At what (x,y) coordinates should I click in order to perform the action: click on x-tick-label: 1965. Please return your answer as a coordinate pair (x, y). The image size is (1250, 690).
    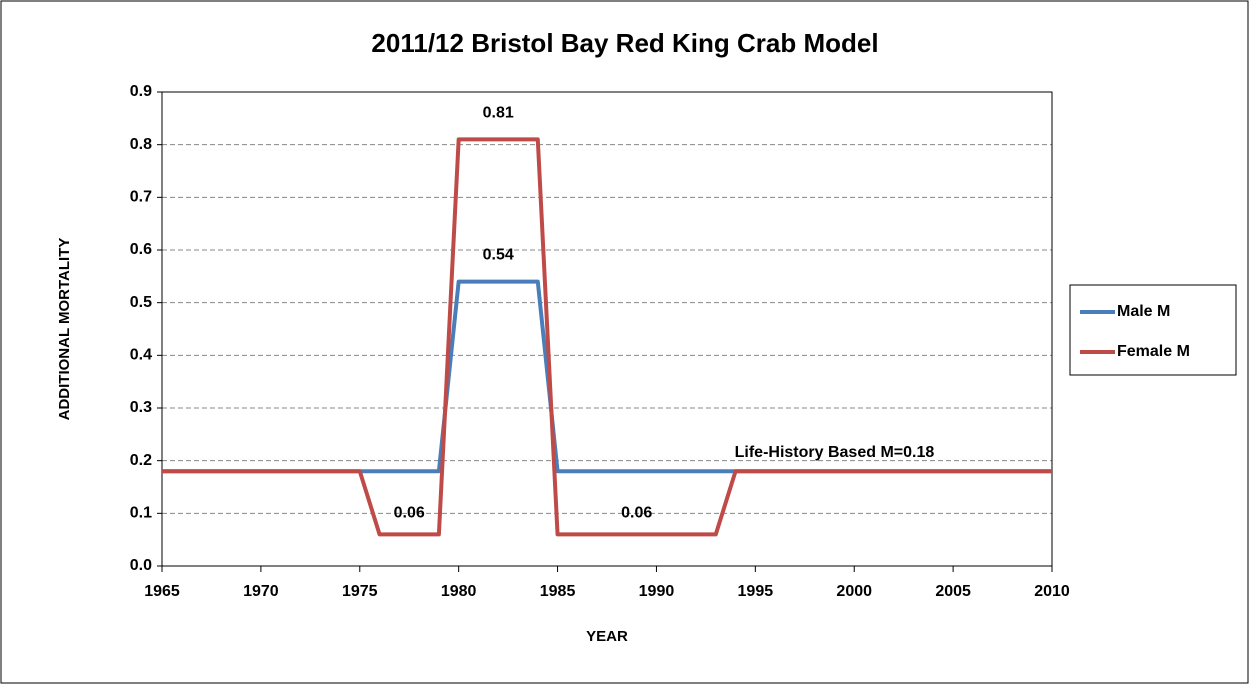
    Looking at the image, I should click on (162, 591).